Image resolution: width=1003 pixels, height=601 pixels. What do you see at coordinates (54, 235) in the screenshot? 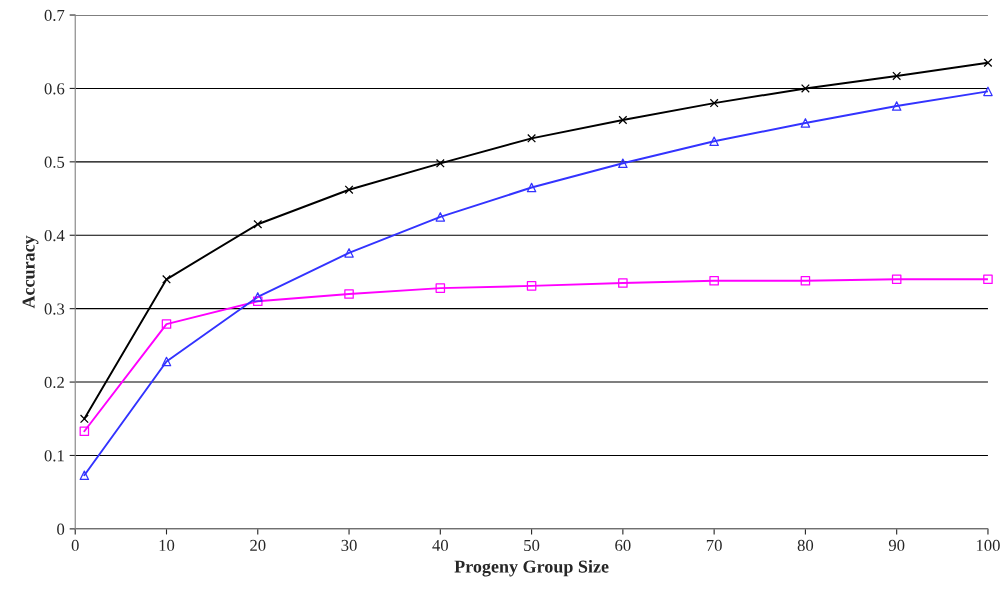
I see `y-tick-label: 0.4` at bounding box center [54, 235].